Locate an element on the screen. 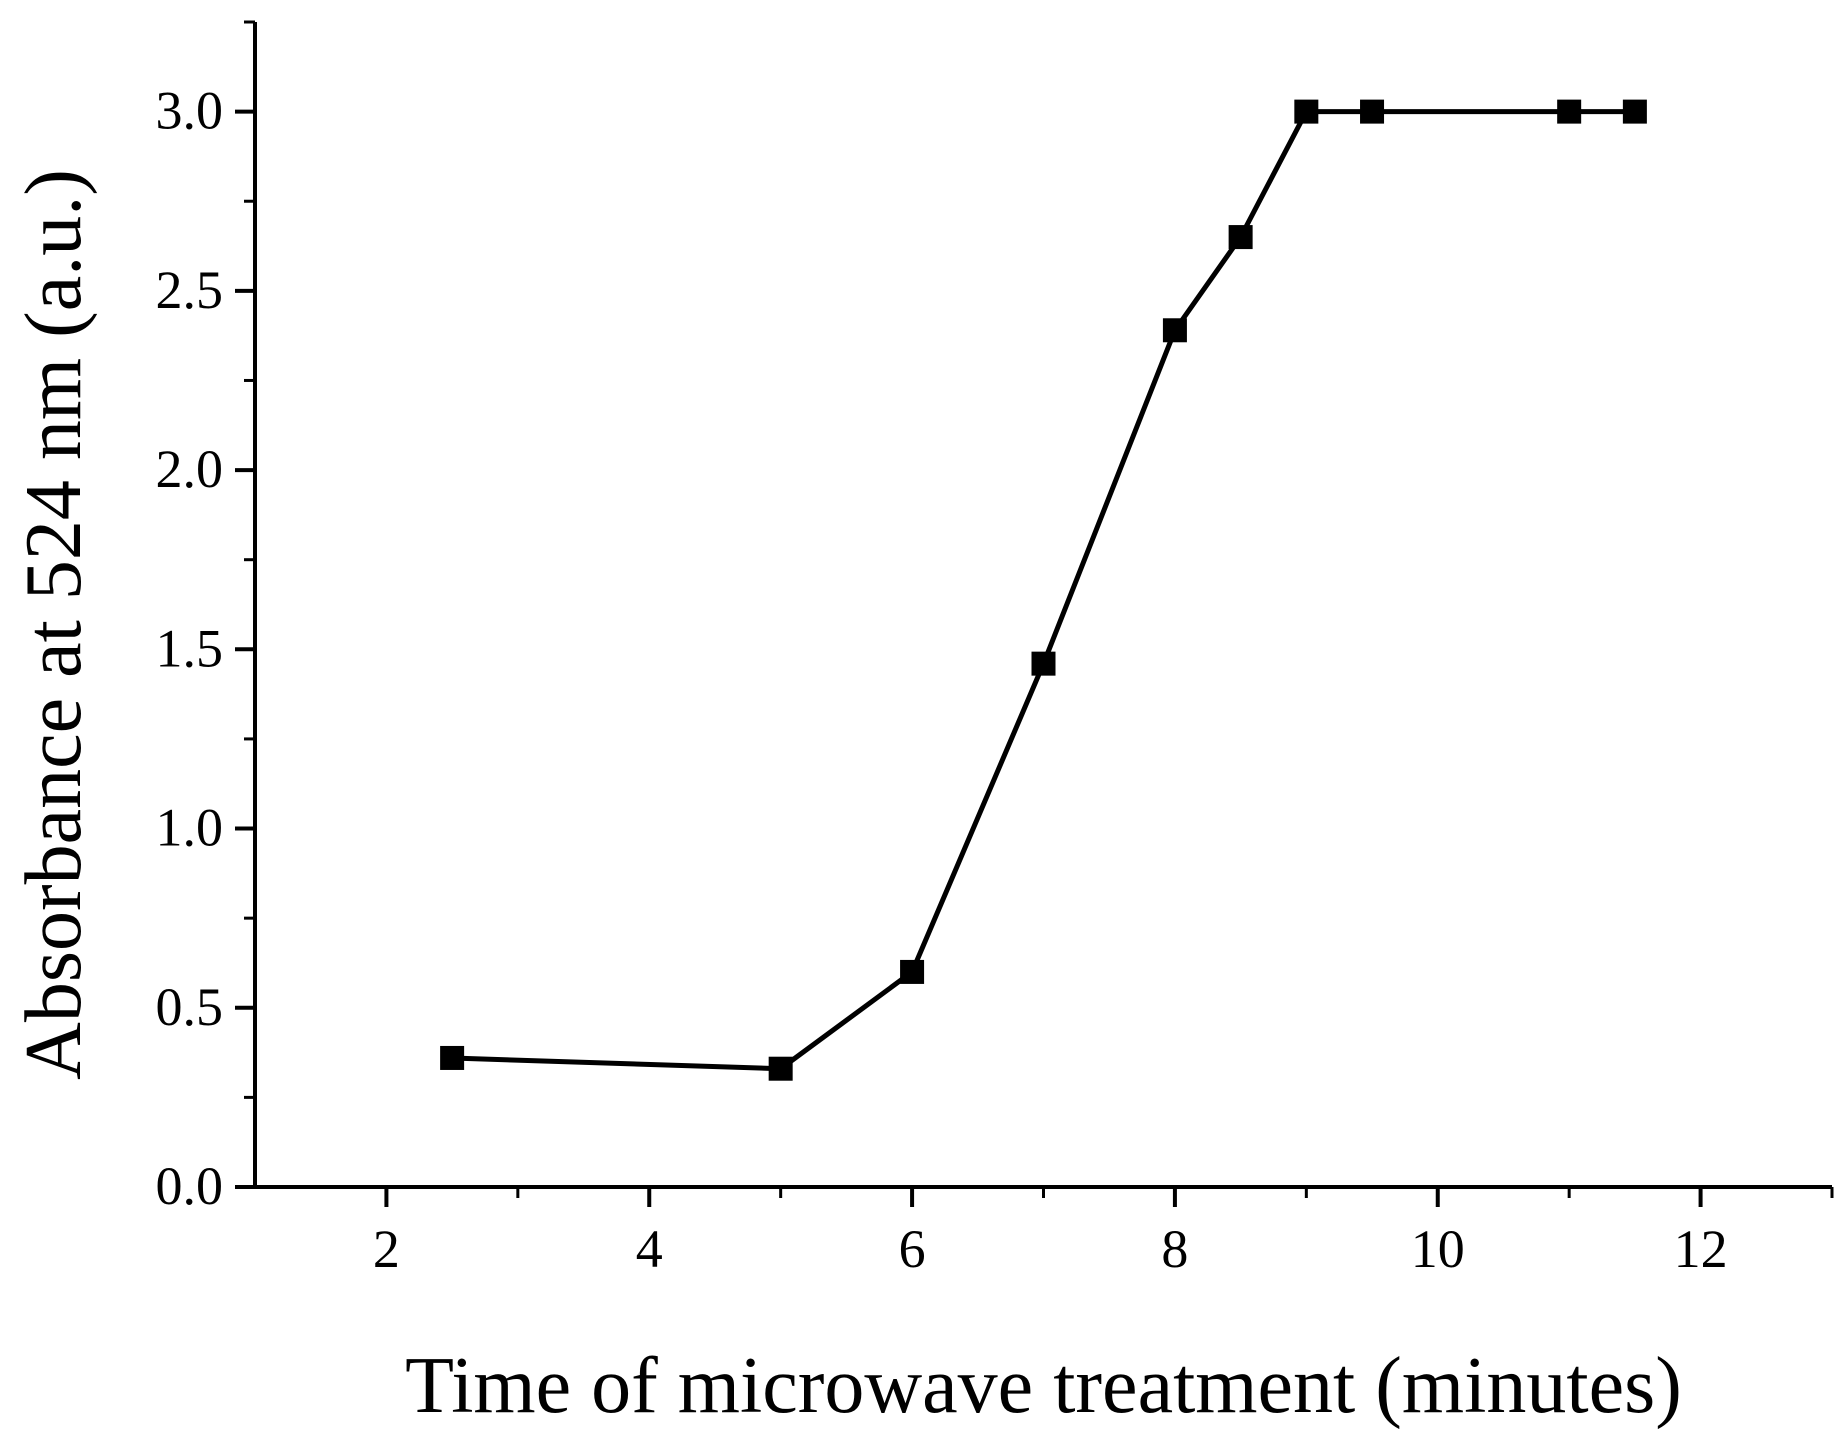  y-tick-label: 3.0 is located at coordinates (190, 111).